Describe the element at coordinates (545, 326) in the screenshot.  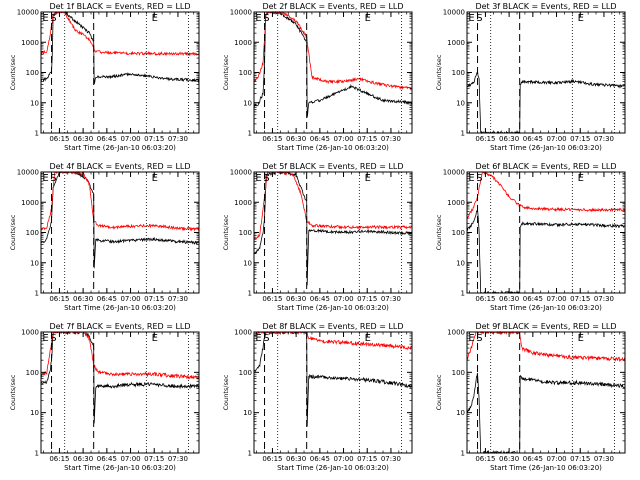
I see `panel-title: Det 9f BLACK = Events, RED = LLD` at that location.